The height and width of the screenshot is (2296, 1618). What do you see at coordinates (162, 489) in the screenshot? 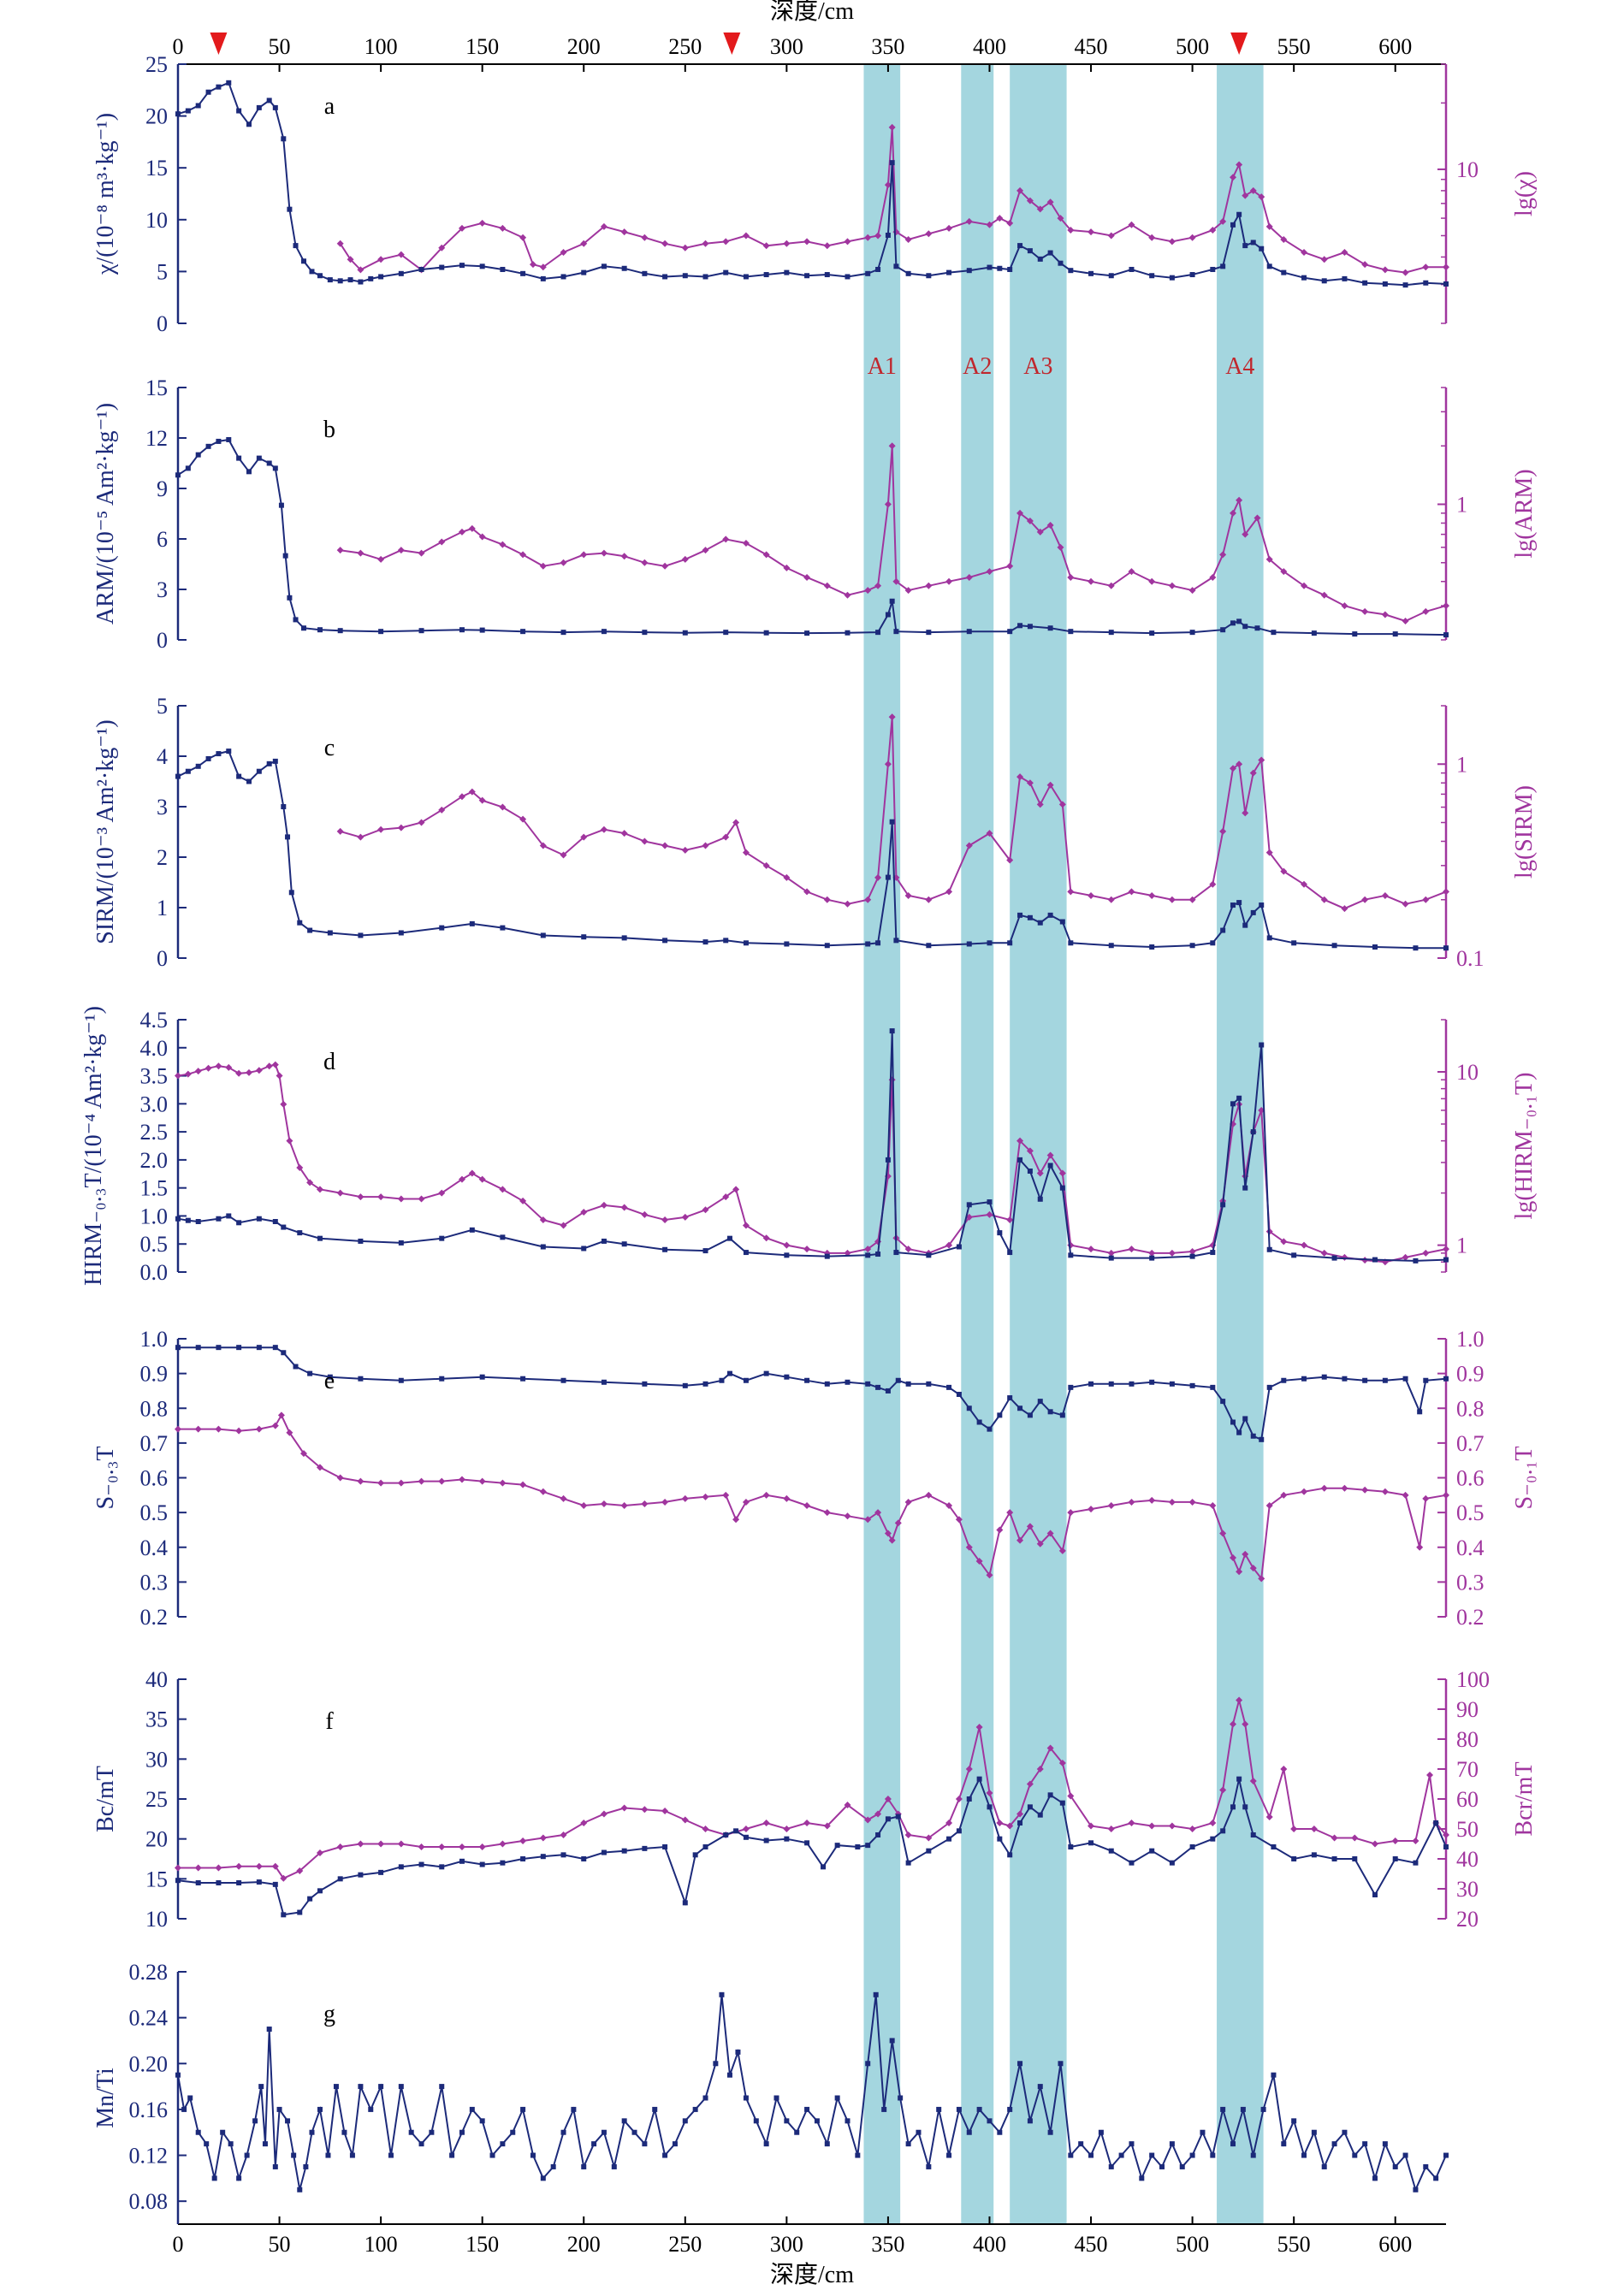
I see `left-y-tick-label: 9` at bounding box center [162, 489].